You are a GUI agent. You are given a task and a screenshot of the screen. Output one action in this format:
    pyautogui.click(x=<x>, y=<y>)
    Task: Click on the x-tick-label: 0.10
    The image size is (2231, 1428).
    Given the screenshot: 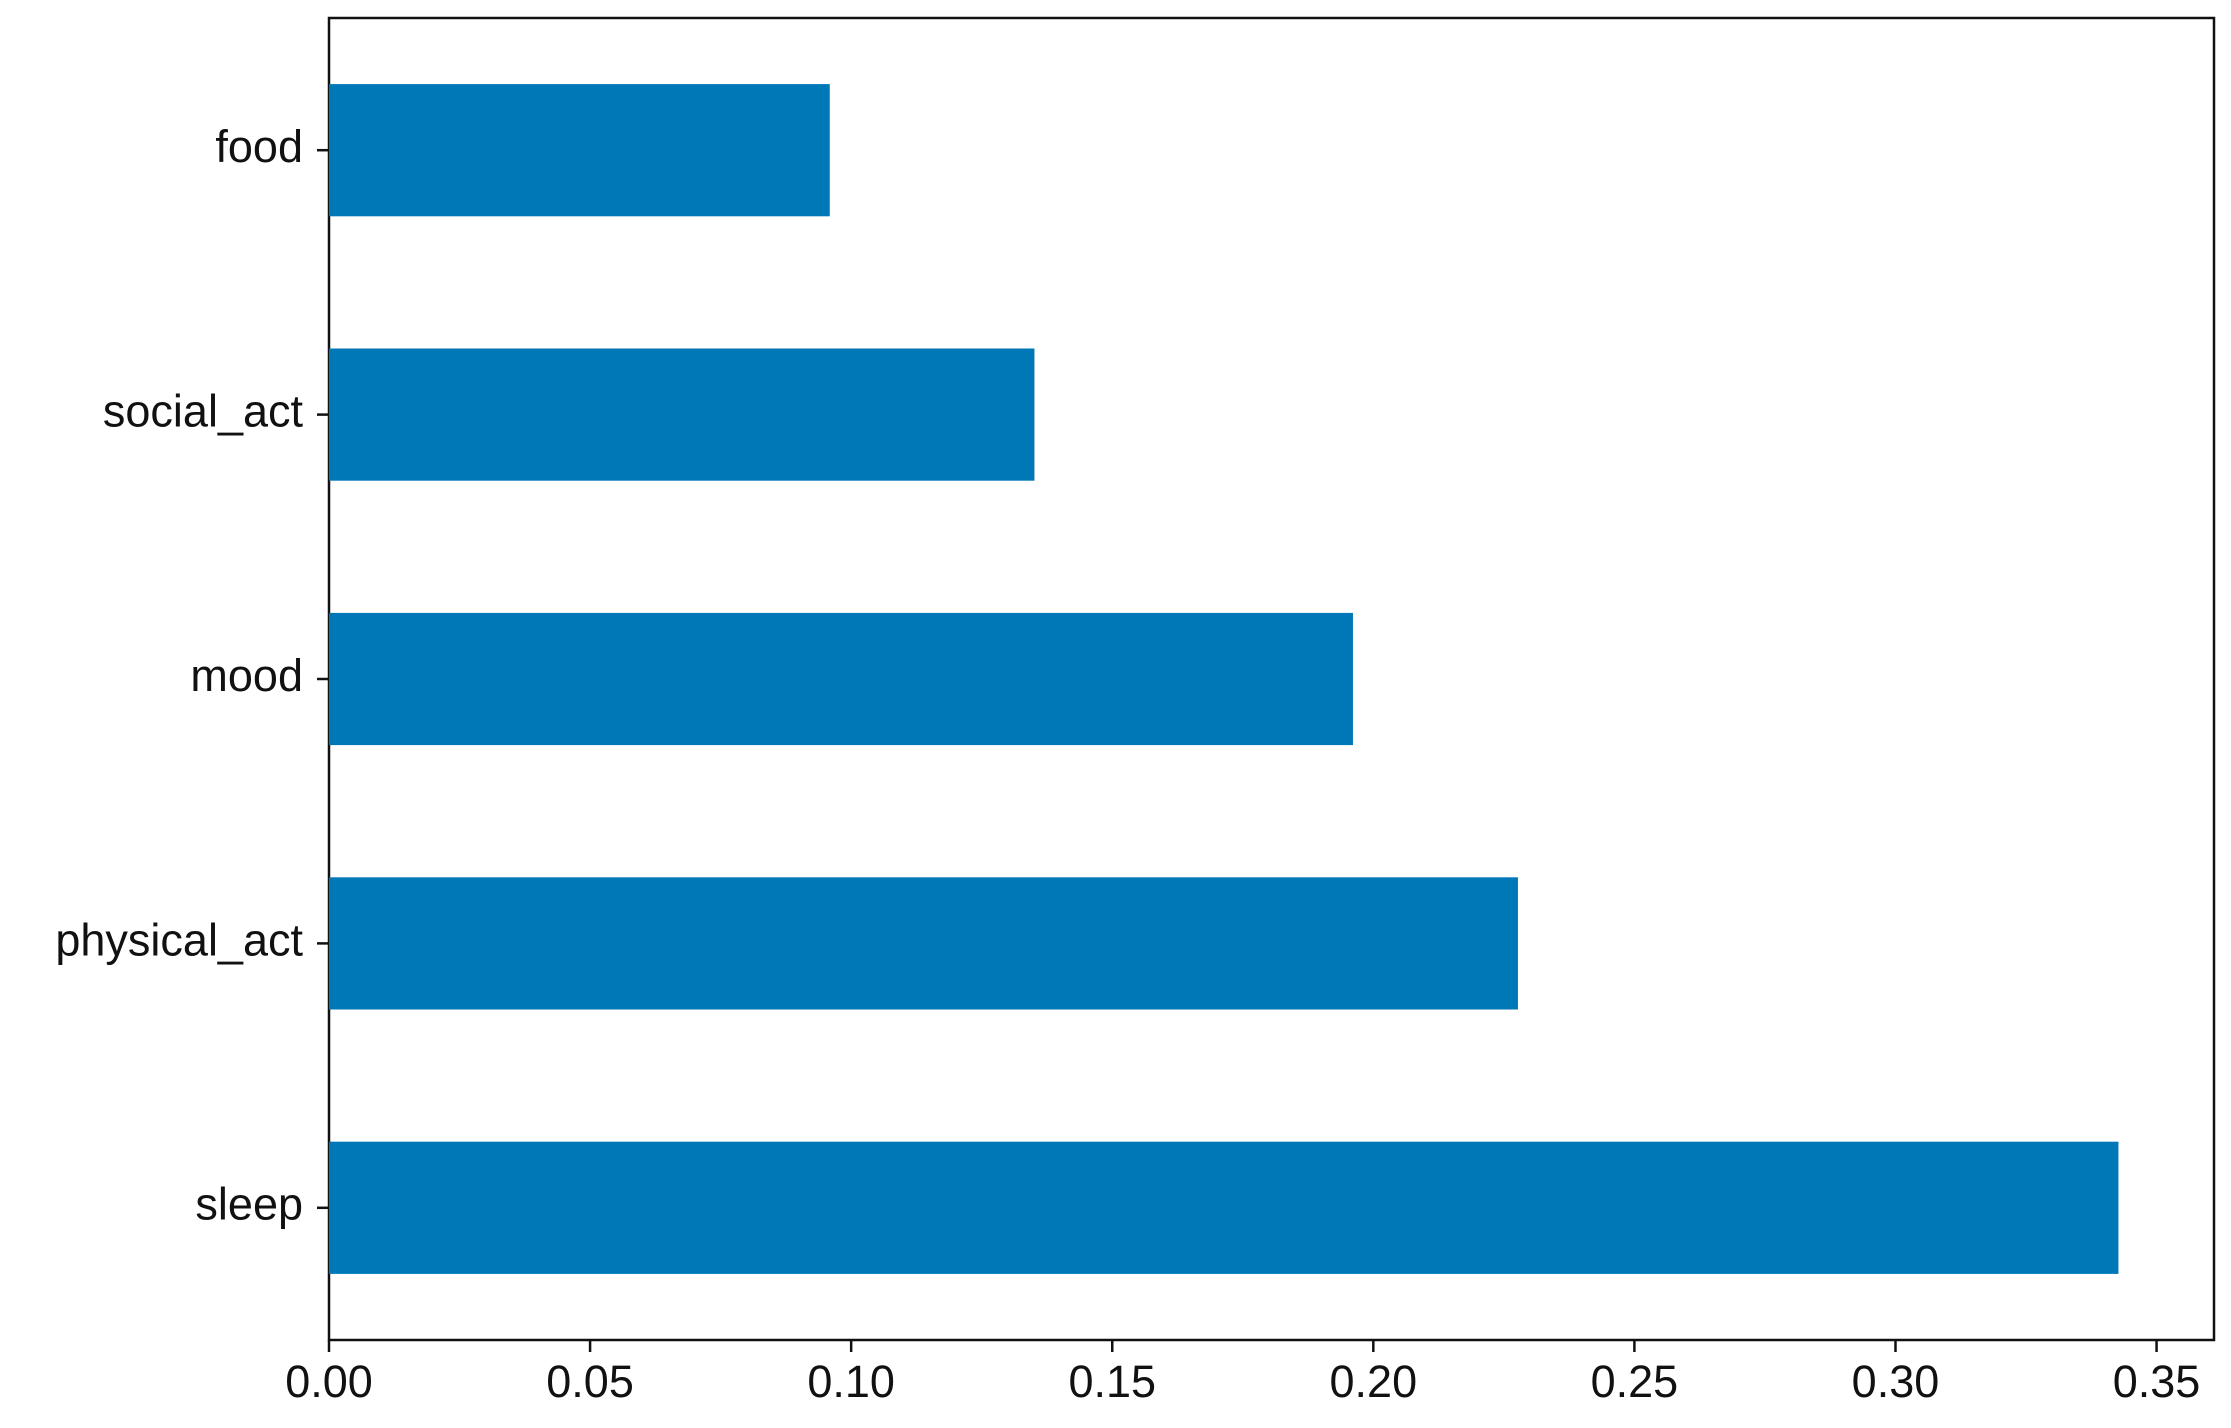 What is the action you would take?
    pyautogui.click(x=851, y=1381)
    